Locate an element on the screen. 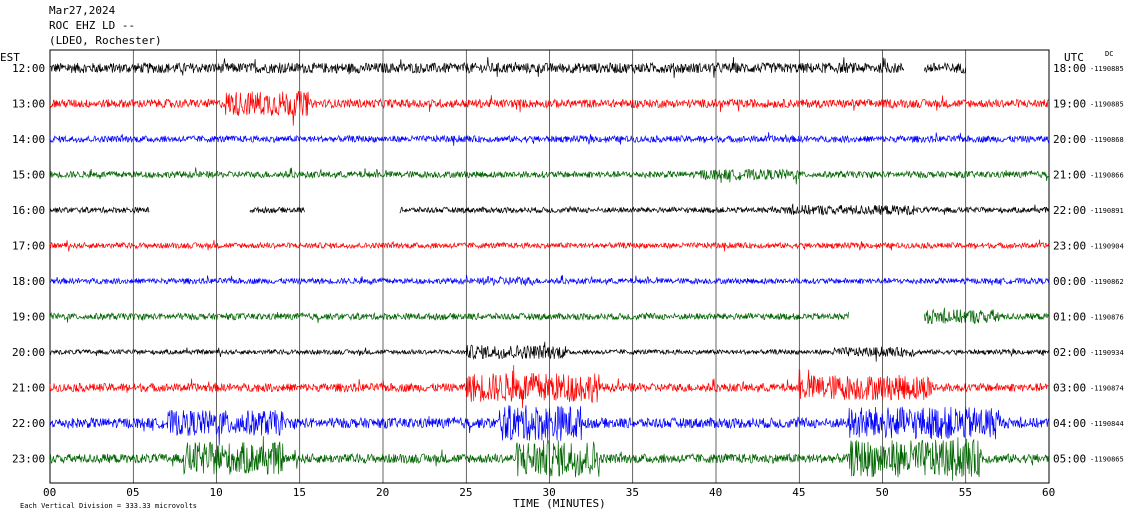 Image resolution: width=1130 pixels, height=519 pixels. x-tick-label: 45 is located at coordinates (798, 492).